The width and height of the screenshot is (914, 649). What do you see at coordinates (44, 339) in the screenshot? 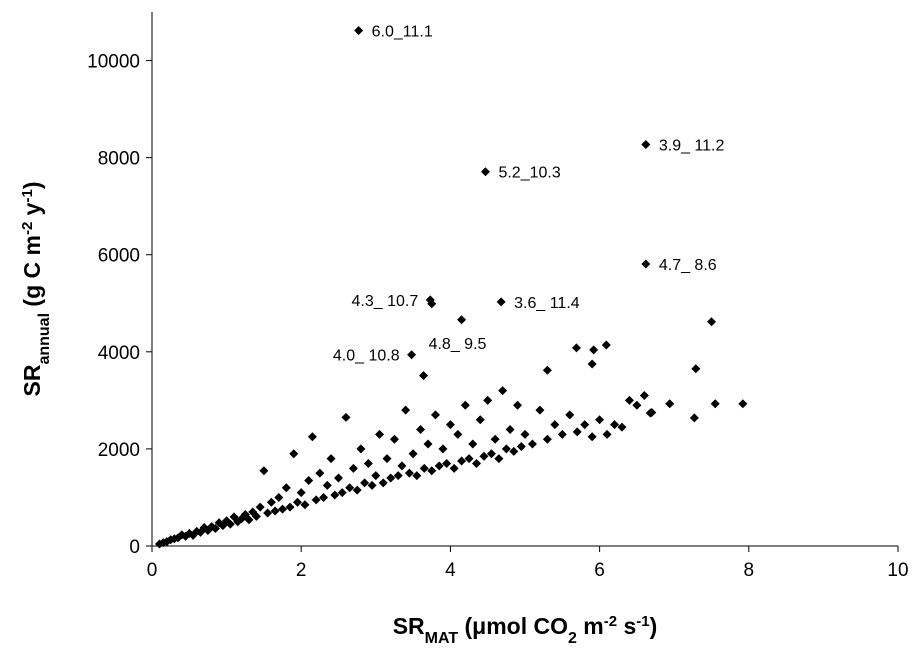
I see `y-label-part: annual` at bounding box center [44, 339].